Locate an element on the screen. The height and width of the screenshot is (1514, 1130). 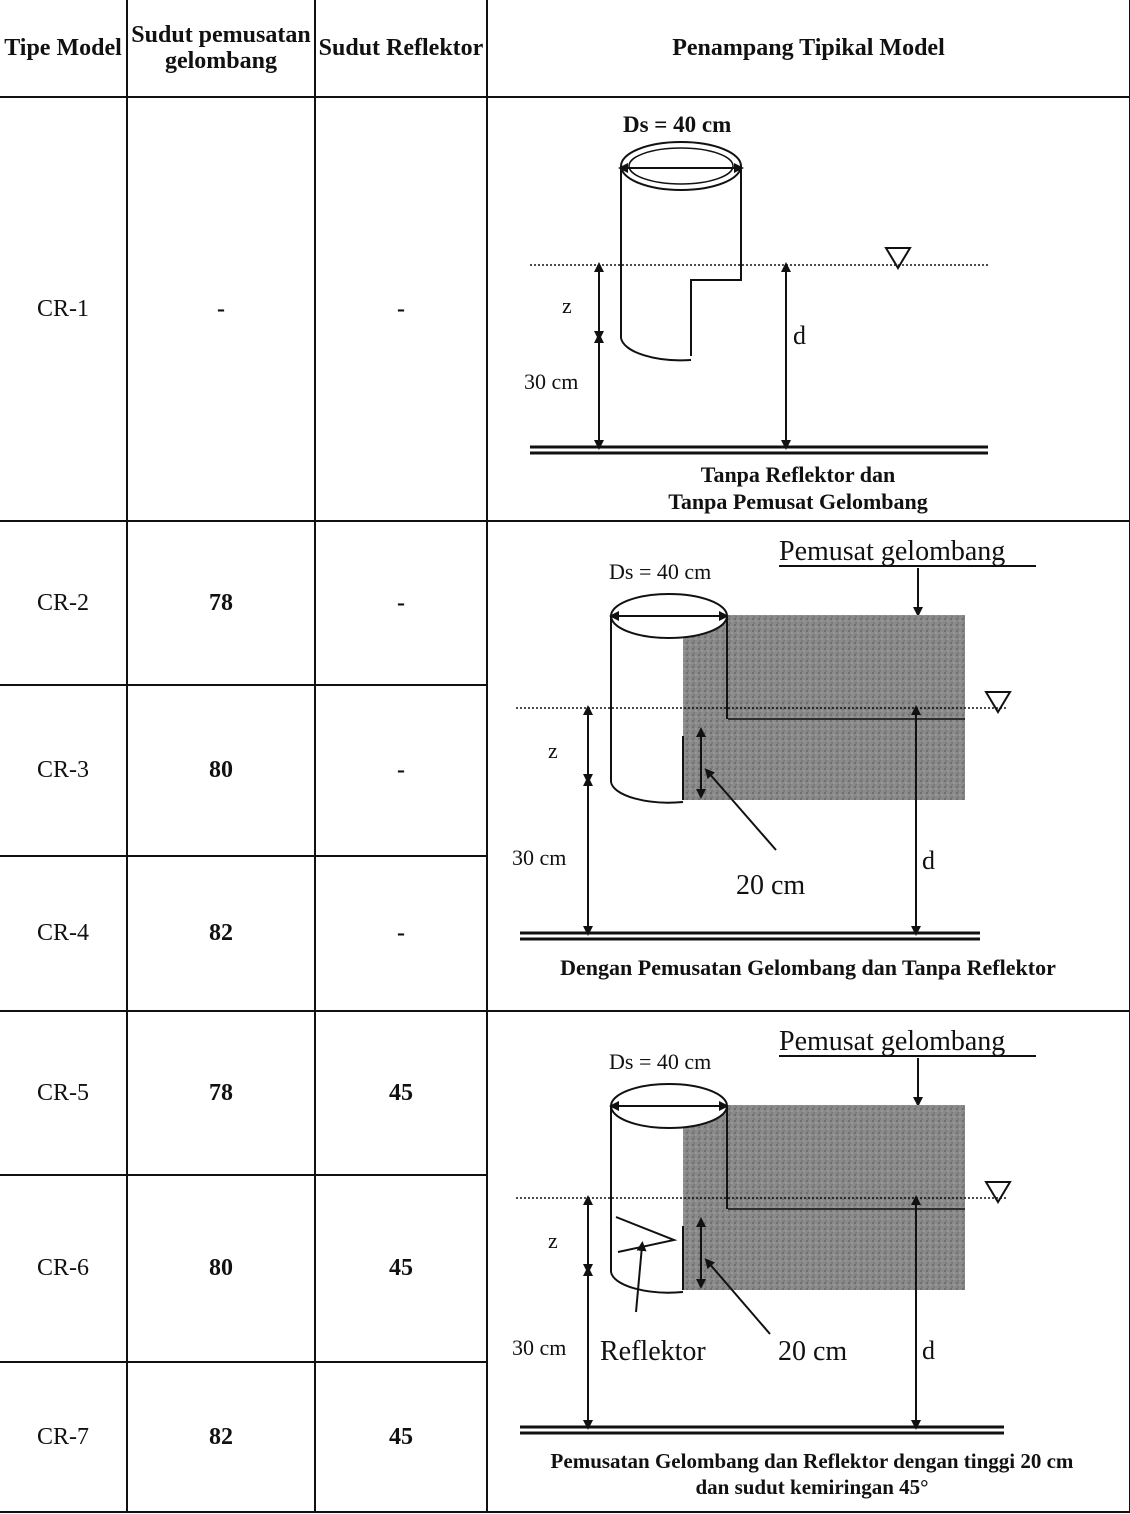
row-type: CR-7 is located at coordinates (64, 1437).